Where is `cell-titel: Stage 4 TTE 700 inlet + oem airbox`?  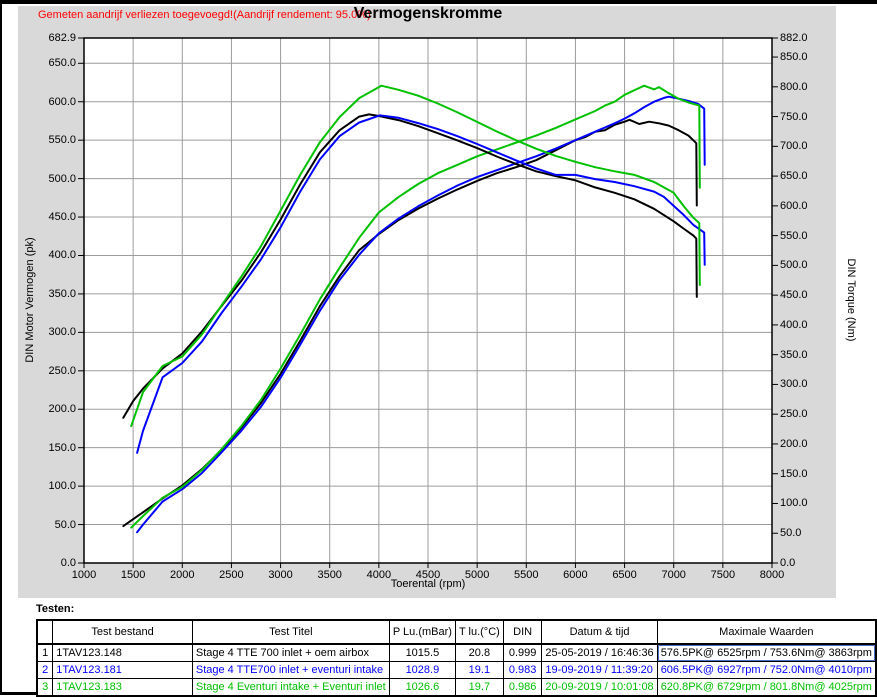 cell-titel: Stage 4 TTE 700 inlet + oem airbox is located at coordinates (290, 652).